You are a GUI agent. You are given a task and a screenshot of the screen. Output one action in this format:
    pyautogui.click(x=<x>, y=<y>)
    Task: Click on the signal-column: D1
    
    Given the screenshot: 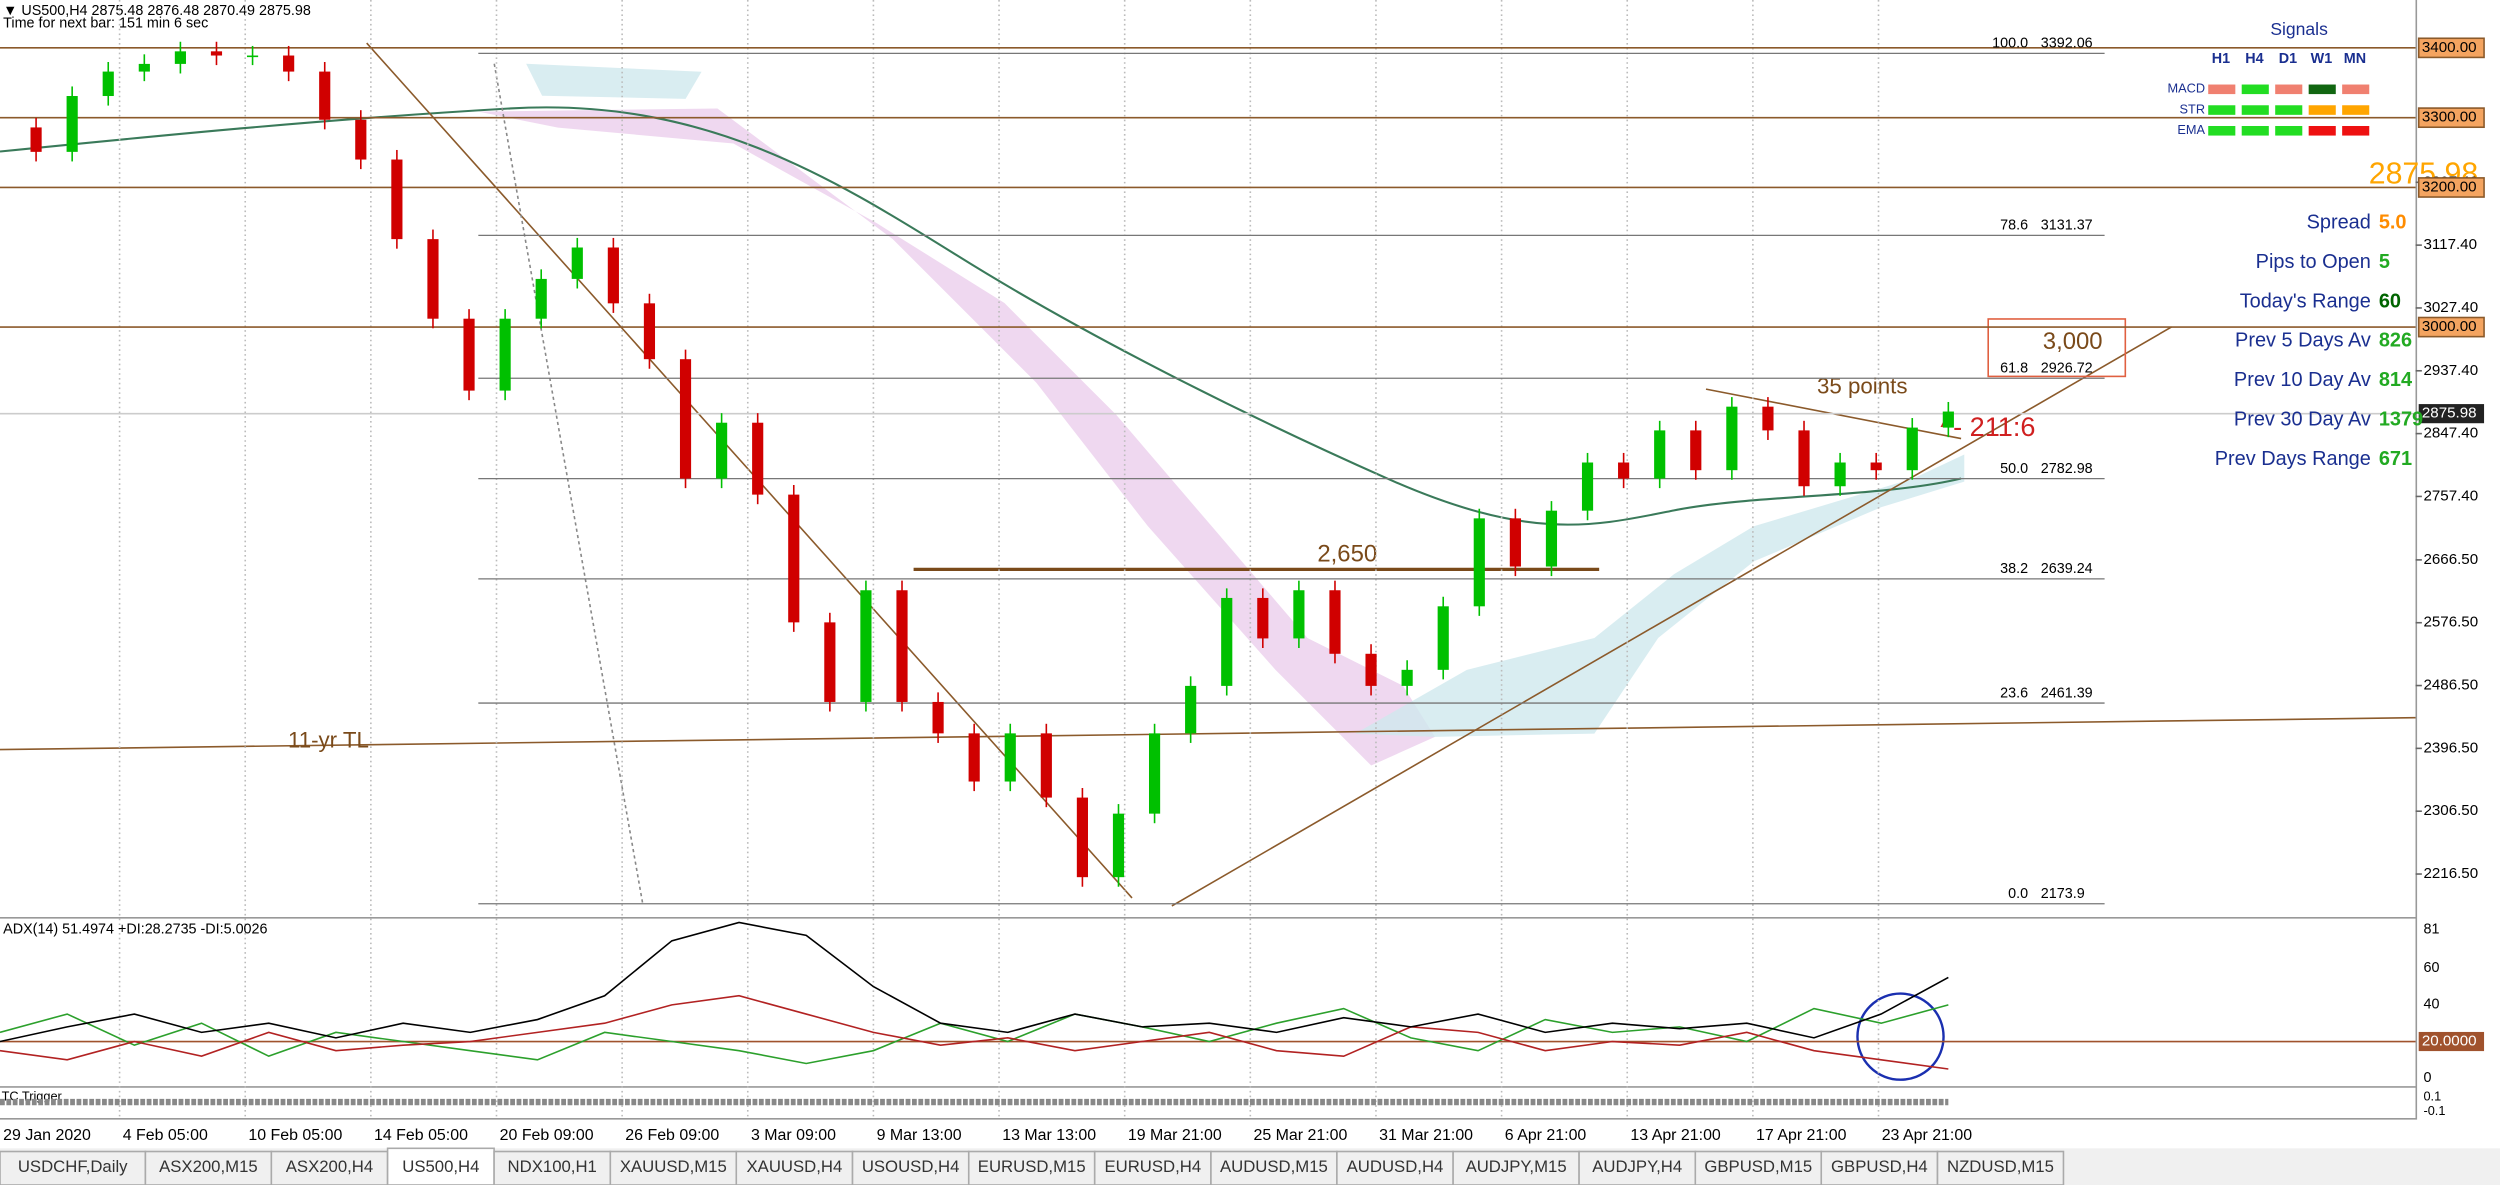 What is the action you would take?
    pyautogui.click(x=2288, y=59)
    